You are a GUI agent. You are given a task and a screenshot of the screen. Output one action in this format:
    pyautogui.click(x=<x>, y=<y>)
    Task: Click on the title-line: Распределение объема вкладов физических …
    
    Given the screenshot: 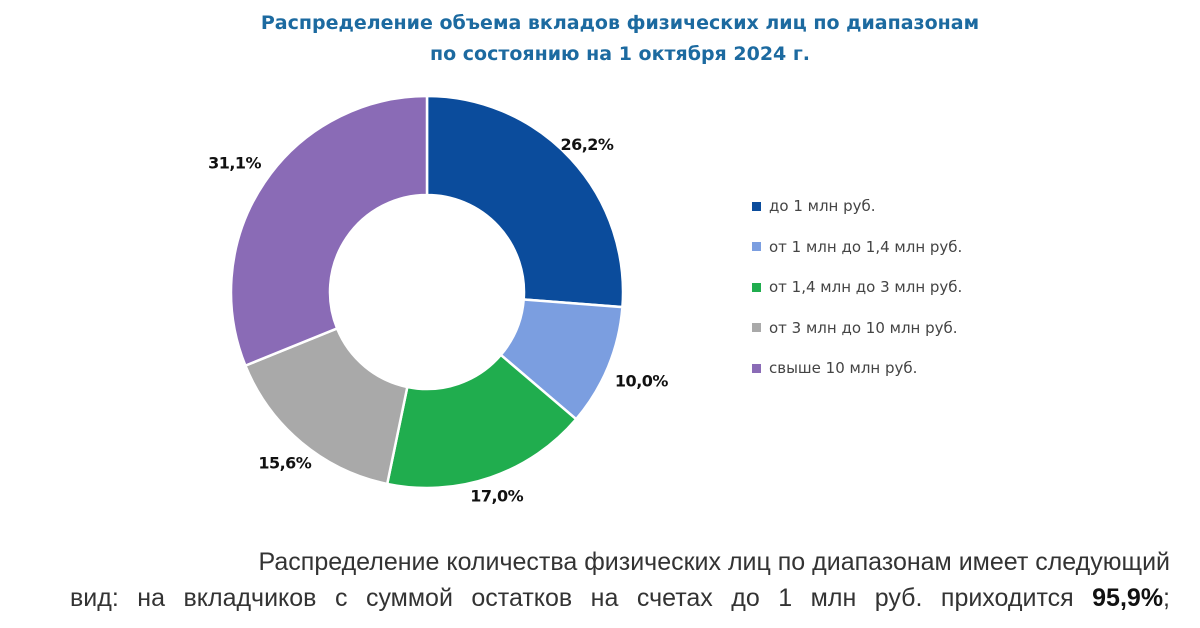 What is the action you would take?
    pyautogui.click(x=620, y=23)
    